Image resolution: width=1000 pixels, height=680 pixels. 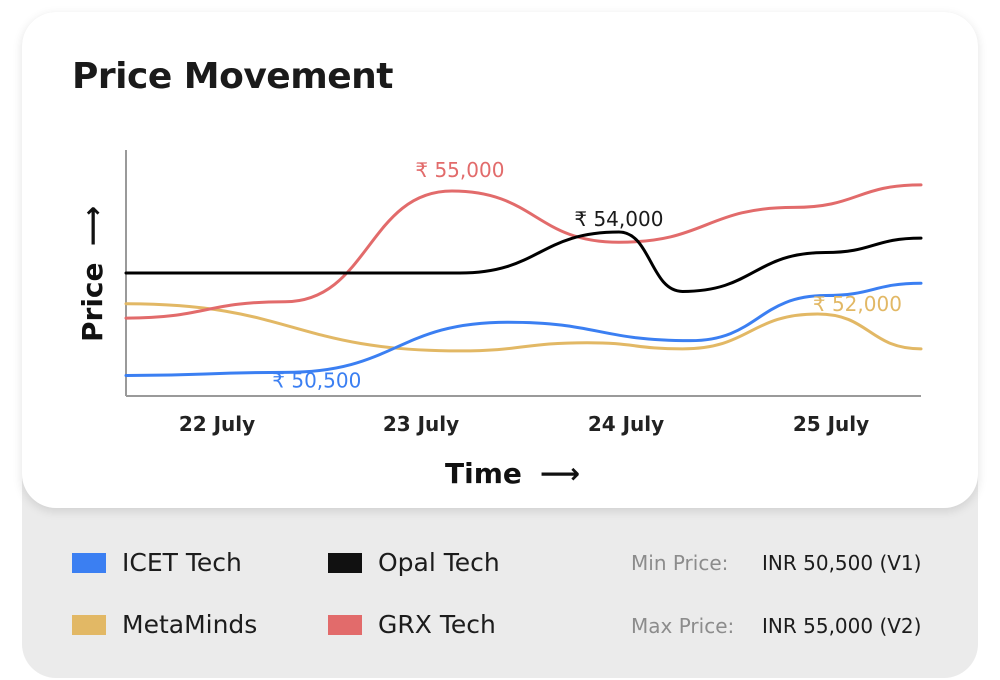 I want to click on data-label: ₹ 55,000, so click(x=459, y=170).